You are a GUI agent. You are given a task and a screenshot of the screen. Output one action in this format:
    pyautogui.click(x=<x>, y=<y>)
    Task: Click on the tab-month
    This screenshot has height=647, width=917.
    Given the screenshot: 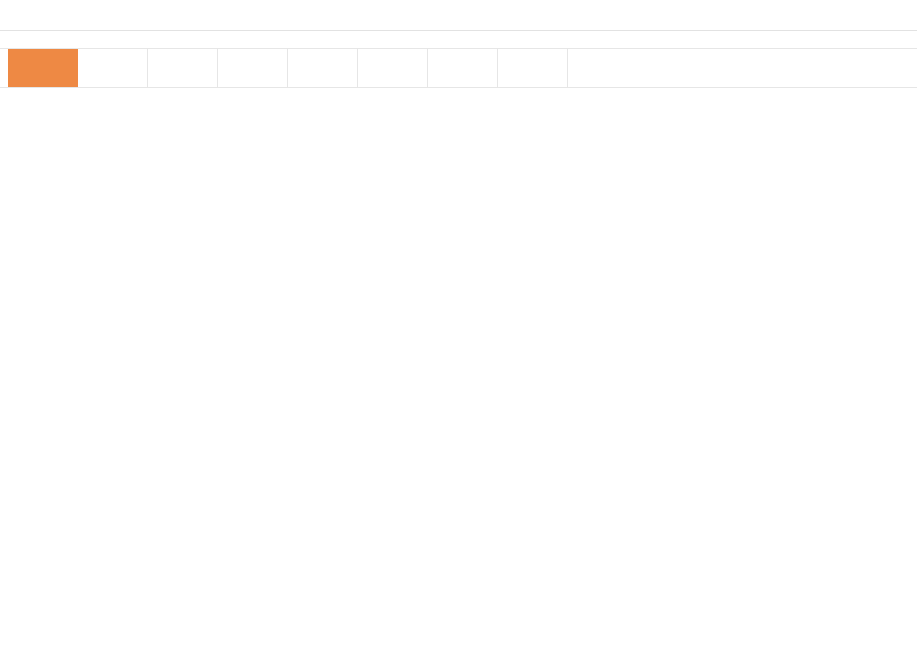 What is the action you would take?
    pyautogui.click(x=183, y=68)
    